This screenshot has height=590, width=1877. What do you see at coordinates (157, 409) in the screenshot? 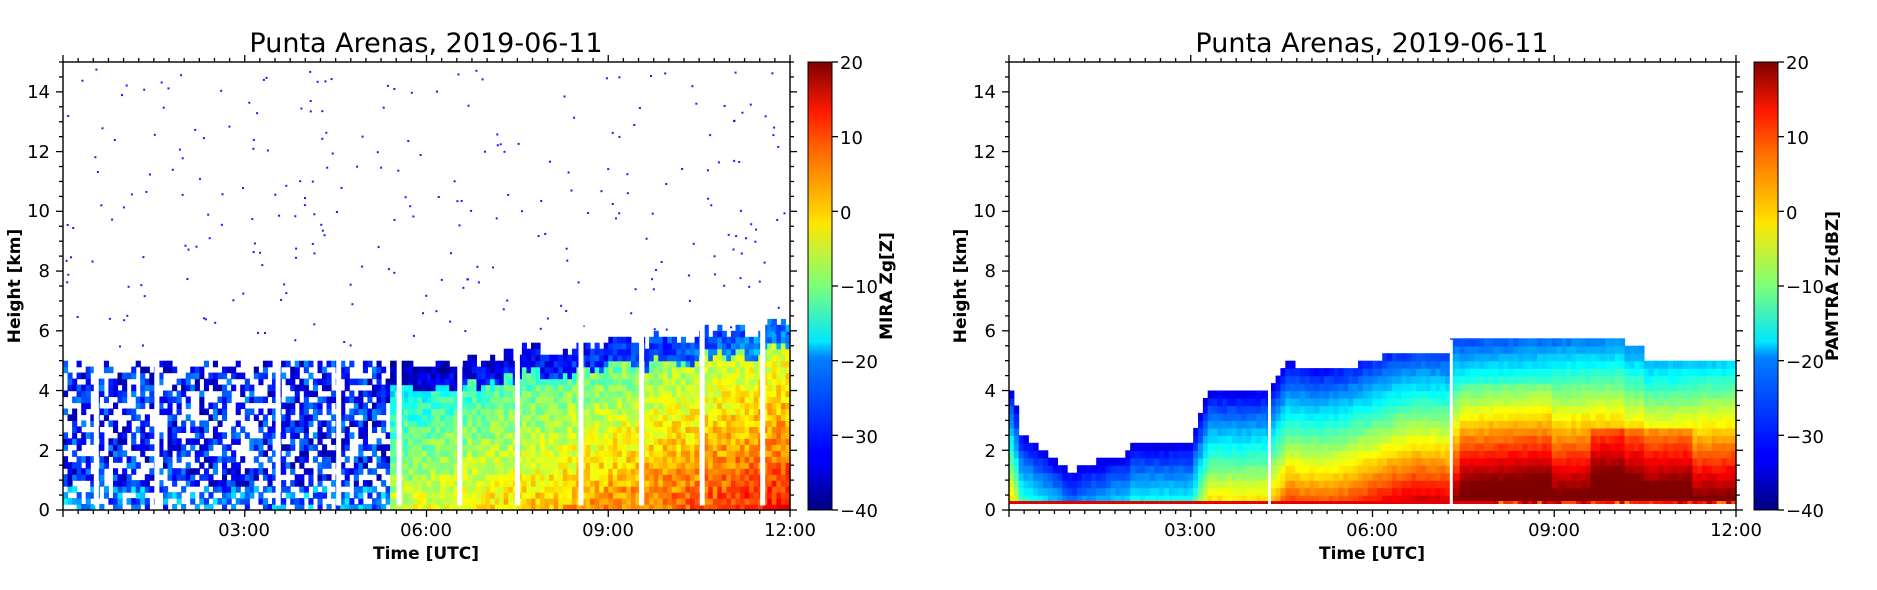
I see `scan-gap` at bounding box center [157, 409].